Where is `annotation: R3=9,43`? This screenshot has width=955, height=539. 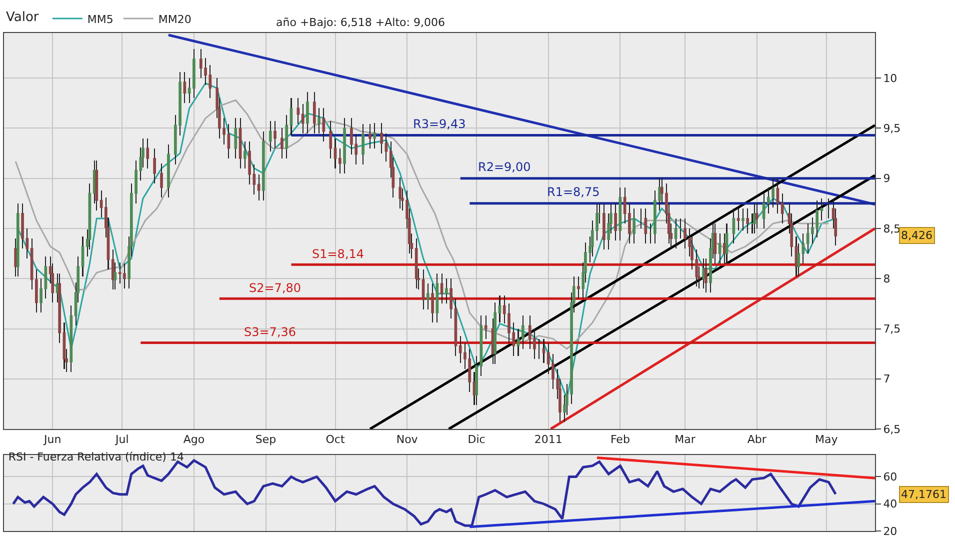
annotation: R3=9,43 is located at coordinates (439, 124).